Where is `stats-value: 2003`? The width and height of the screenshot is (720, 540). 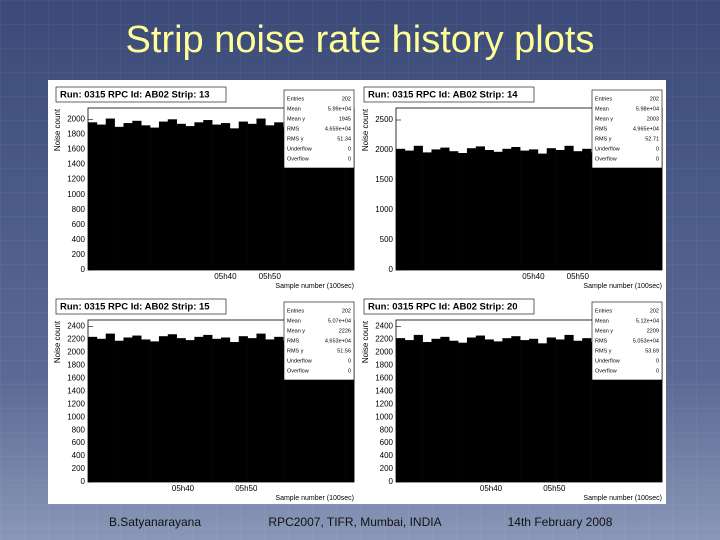 stats-value: 2003 is located at coordinates (653, 119).